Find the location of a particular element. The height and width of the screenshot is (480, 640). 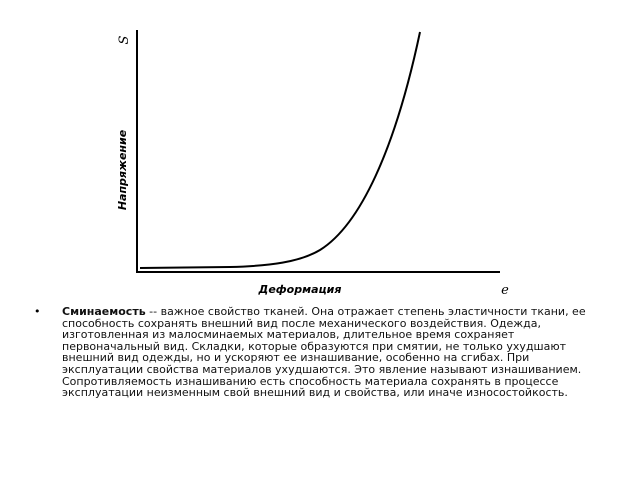

term: Сминаемость is located at coordinates (104, 311).